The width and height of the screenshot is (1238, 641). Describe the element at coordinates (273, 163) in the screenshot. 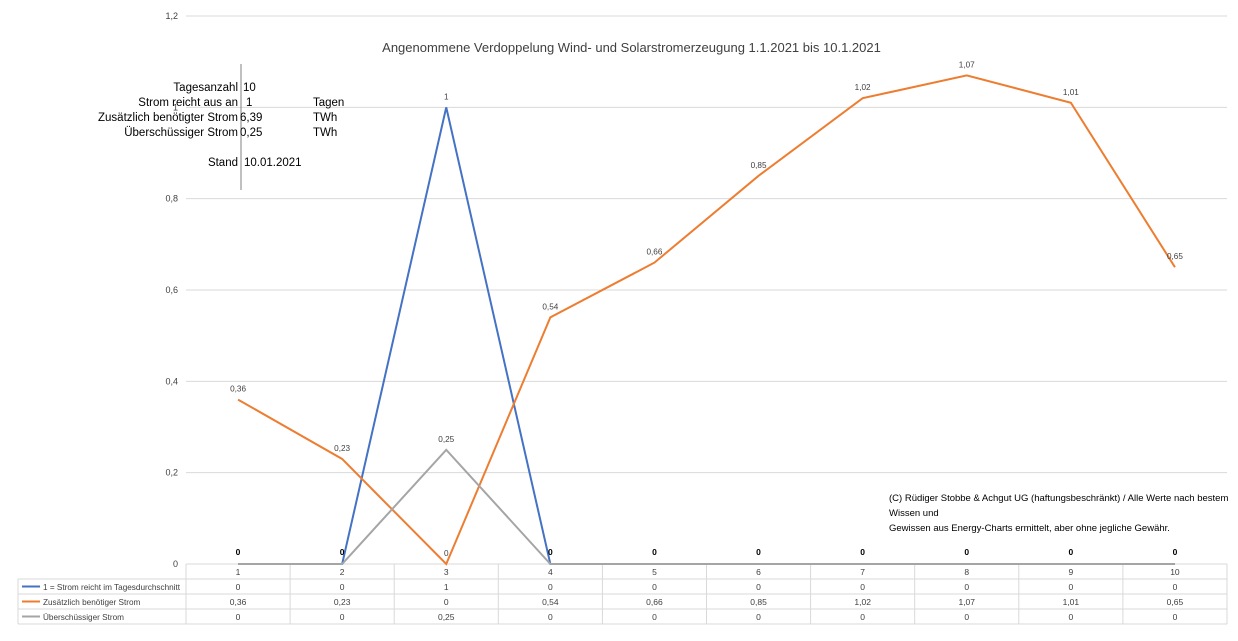

I see `info-value: 10.01.2021` at that location.